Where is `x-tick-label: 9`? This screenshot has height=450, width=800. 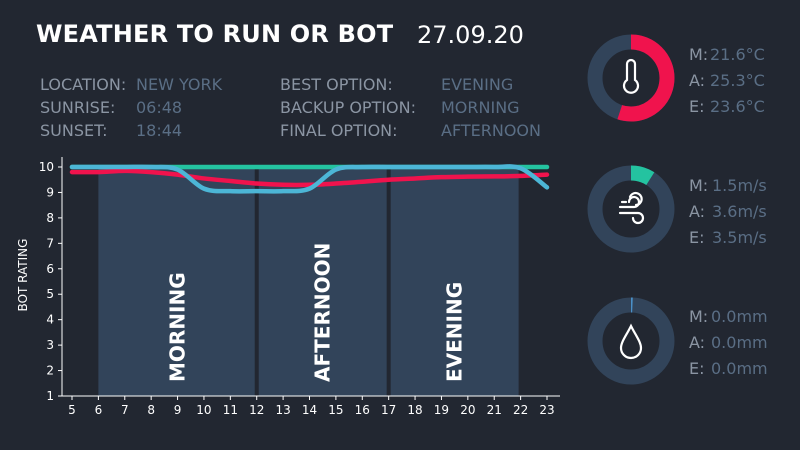
x-tick-label: 9 is located at coordinates (178, 410).